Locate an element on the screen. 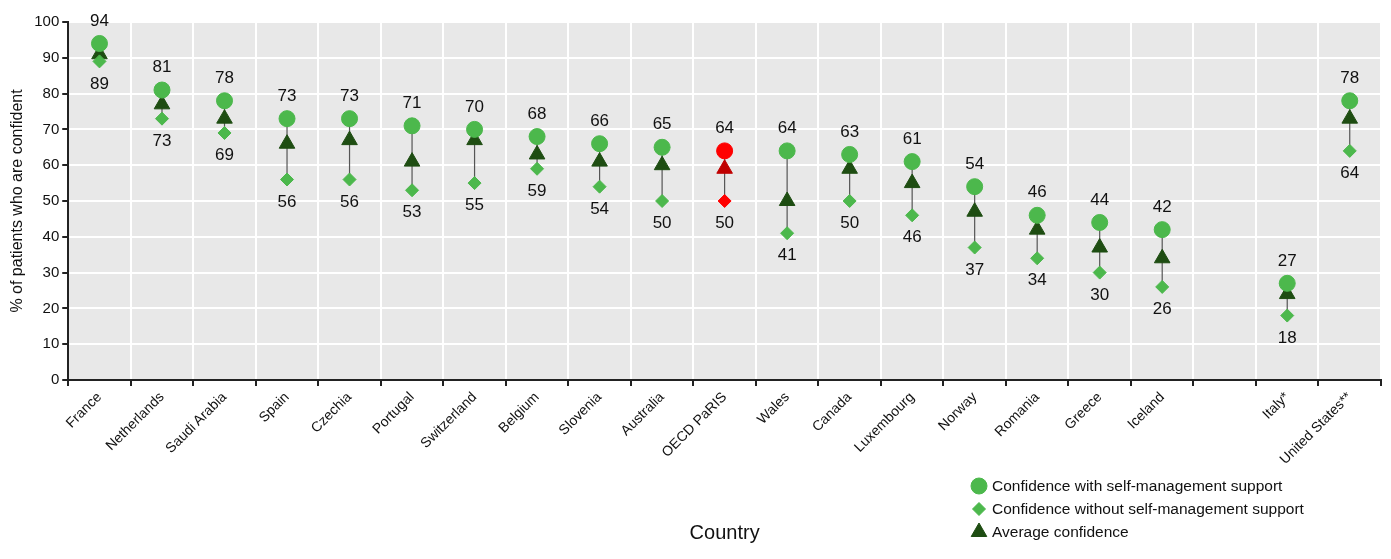 This screenshot has width=1391, height=559. data-label: 68 is located at coordinates (537, 113).